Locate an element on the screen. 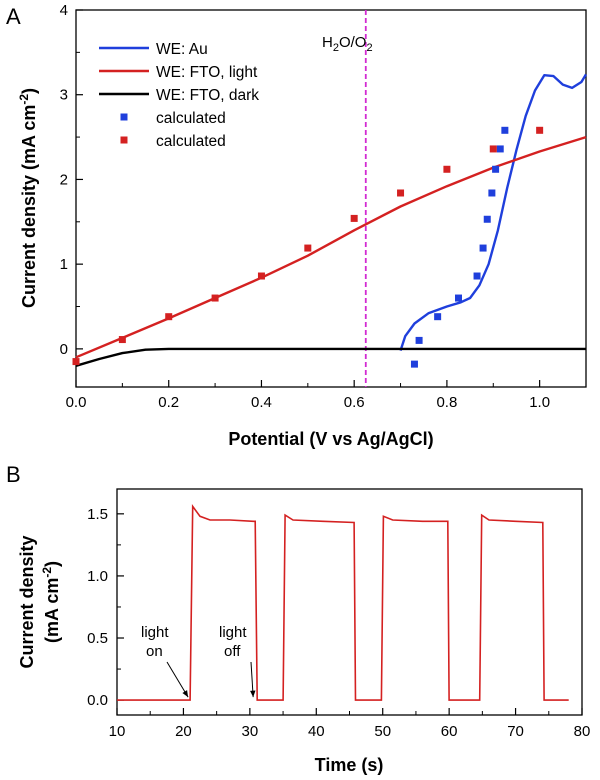 The image size is (600, 780). y-tick-label: 0.0 is located at coordinates (97, 700).